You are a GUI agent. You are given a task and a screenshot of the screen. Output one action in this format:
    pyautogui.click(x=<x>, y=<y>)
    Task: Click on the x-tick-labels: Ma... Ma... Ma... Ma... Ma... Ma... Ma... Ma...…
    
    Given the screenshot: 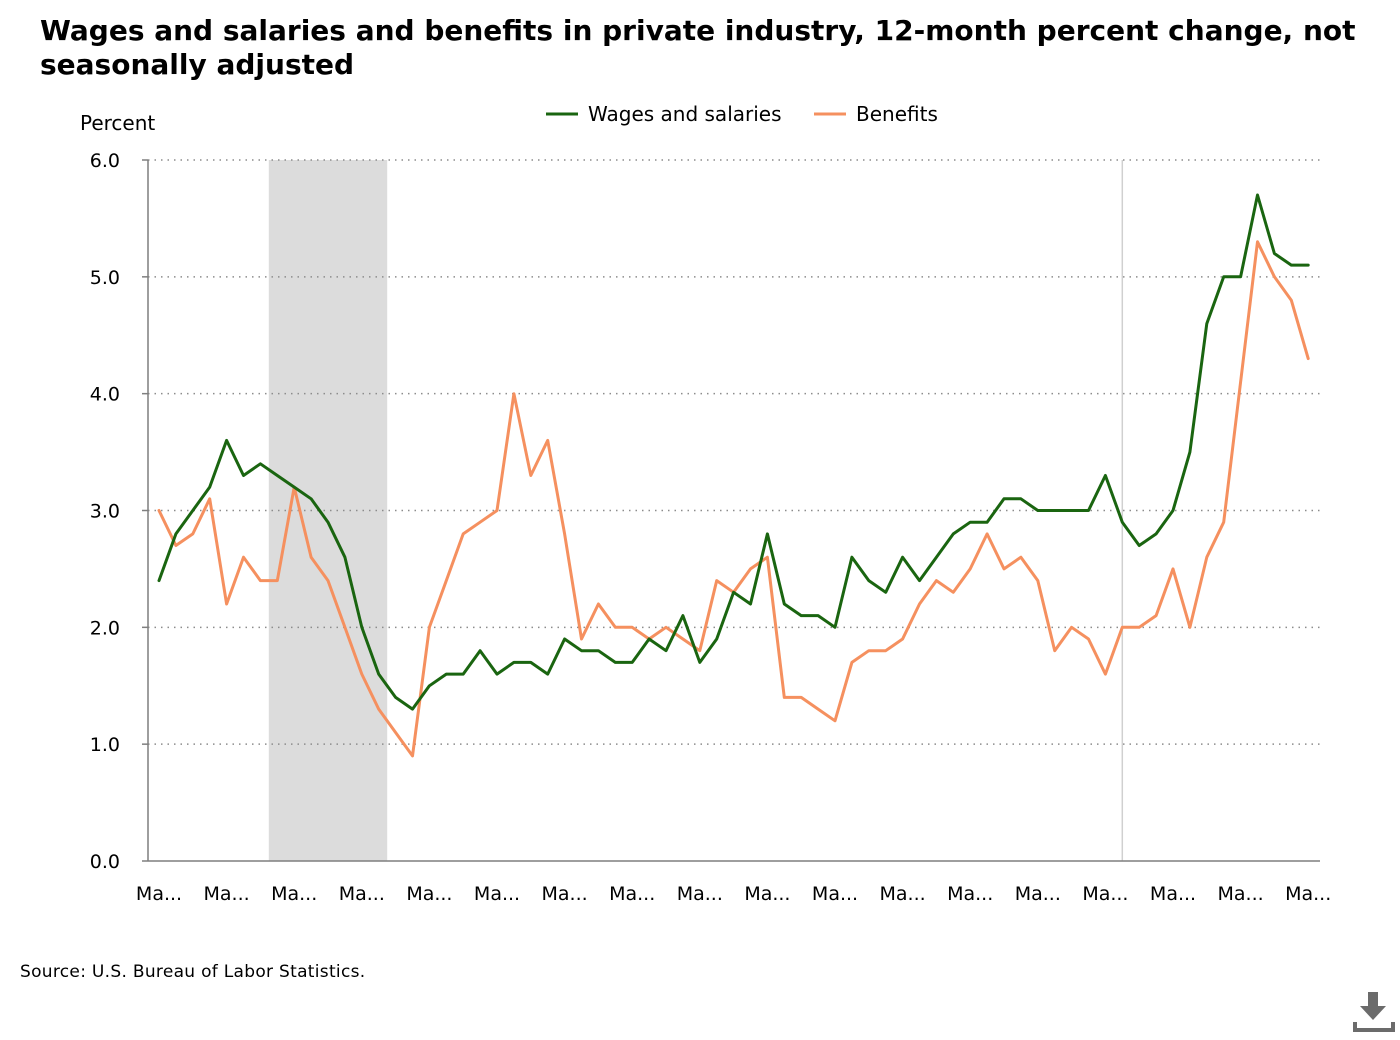 What is the action you would take?
    pyautogui.click(x=733, y=894)
    